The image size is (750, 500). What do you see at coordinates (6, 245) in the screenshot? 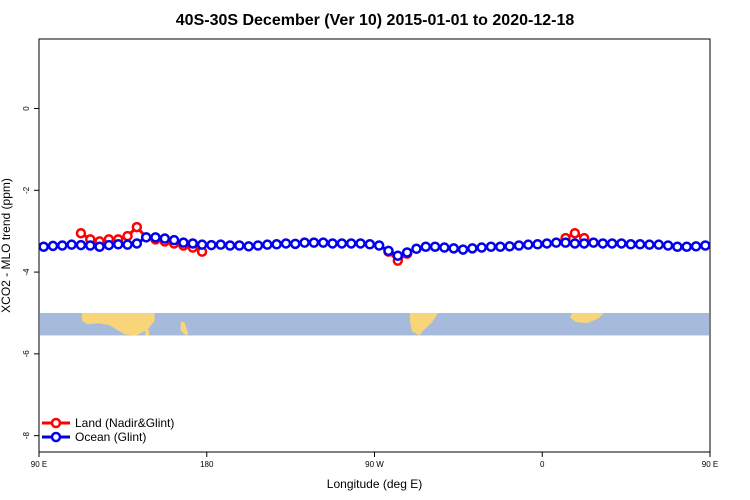
I see `y-axis-label: XCO2 - MLO trend (ppm)` at bounding box center [6, 245].